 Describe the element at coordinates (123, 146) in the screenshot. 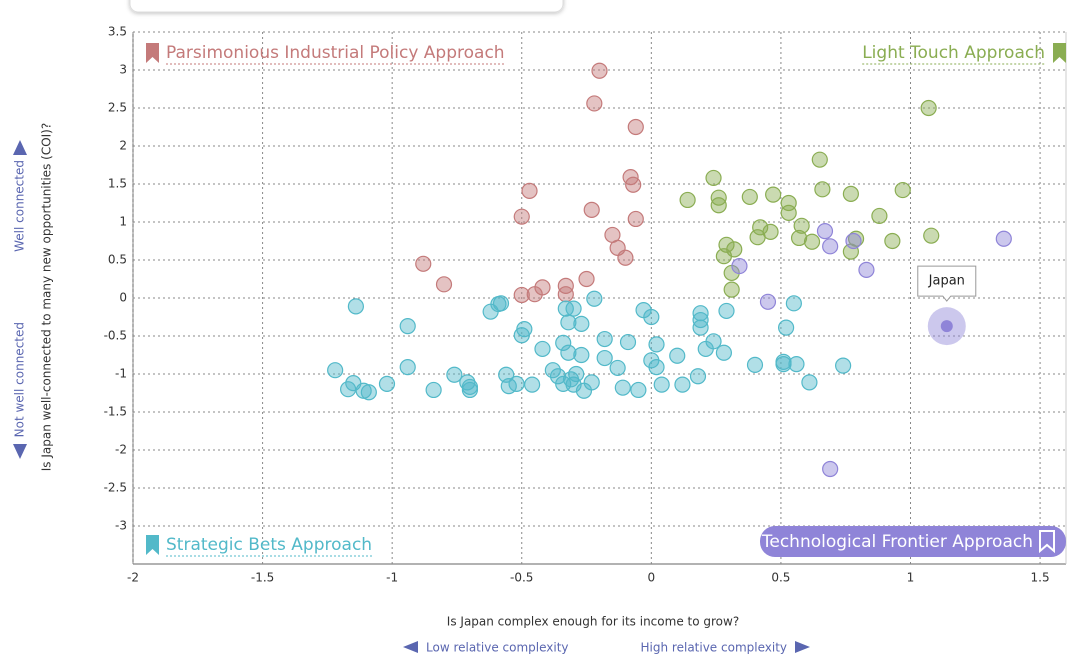

I see `y-tick-label: 2` at that location.